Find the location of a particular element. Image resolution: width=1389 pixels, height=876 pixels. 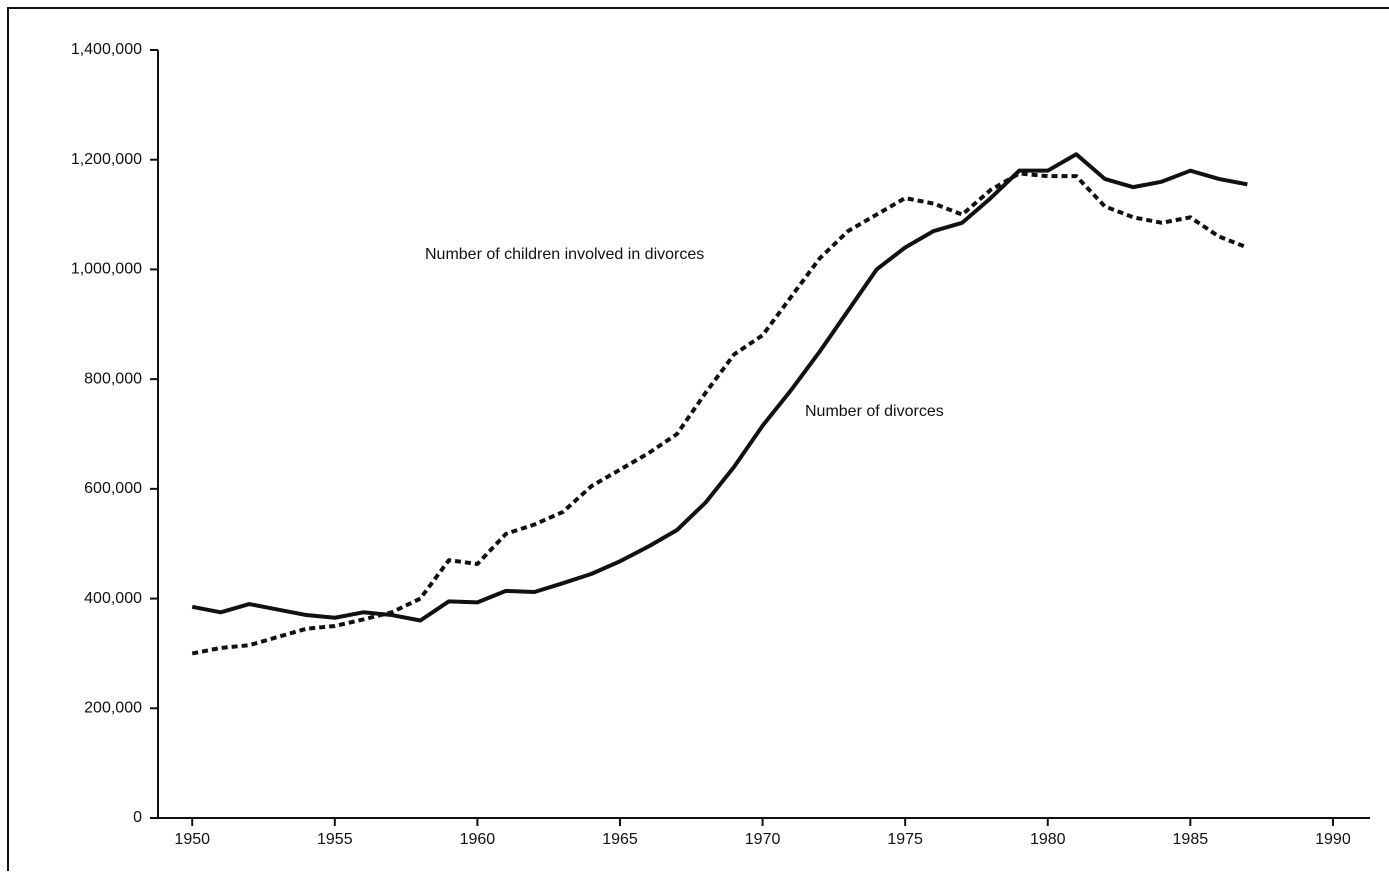

y-tick-label: 1,400,000 is located at coordinates (106, 49).